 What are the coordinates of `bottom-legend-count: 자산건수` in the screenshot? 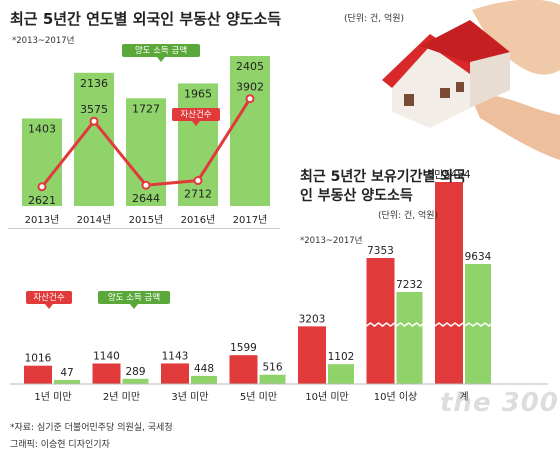 It's located at (48, 297).